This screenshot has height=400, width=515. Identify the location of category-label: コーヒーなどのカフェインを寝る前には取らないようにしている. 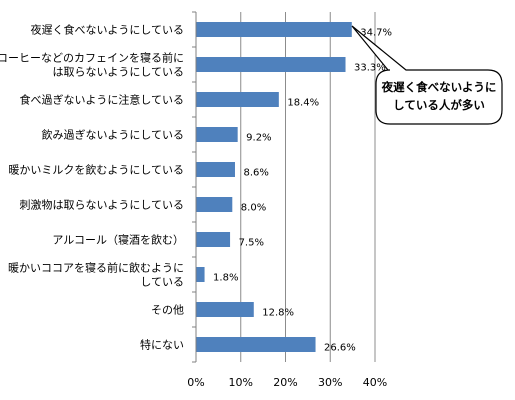
(92, 65).